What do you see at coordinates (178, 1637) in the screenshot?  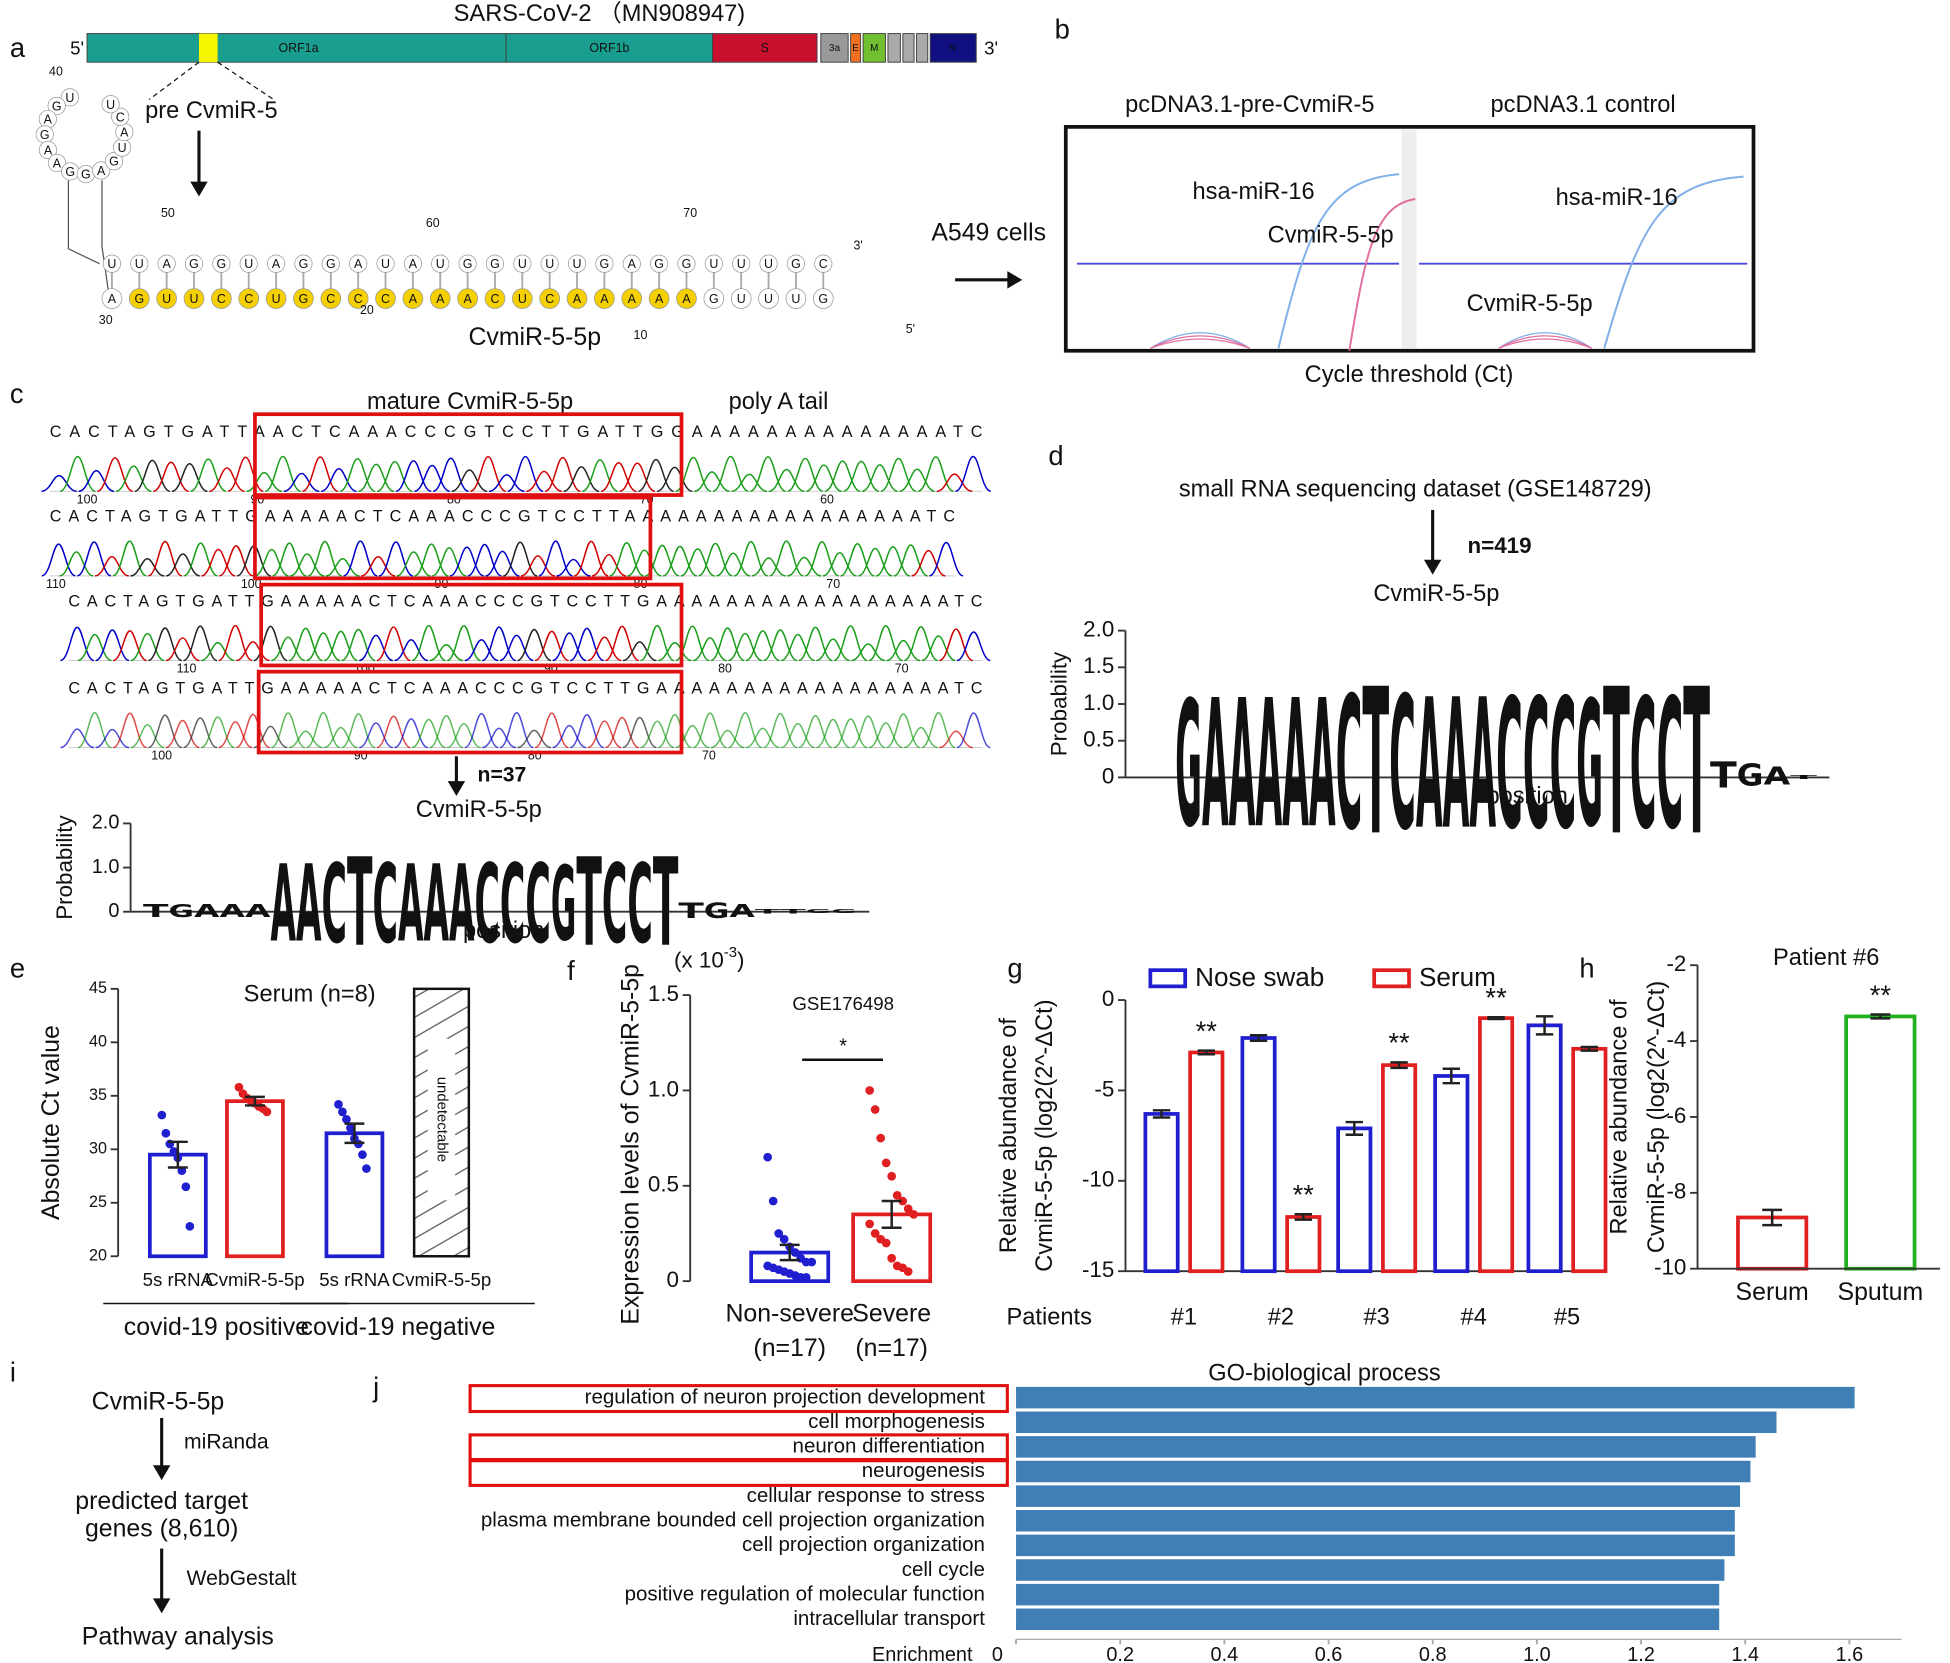 I see `flow-step: Pathway analysis` at bounding box center [178, 1637].